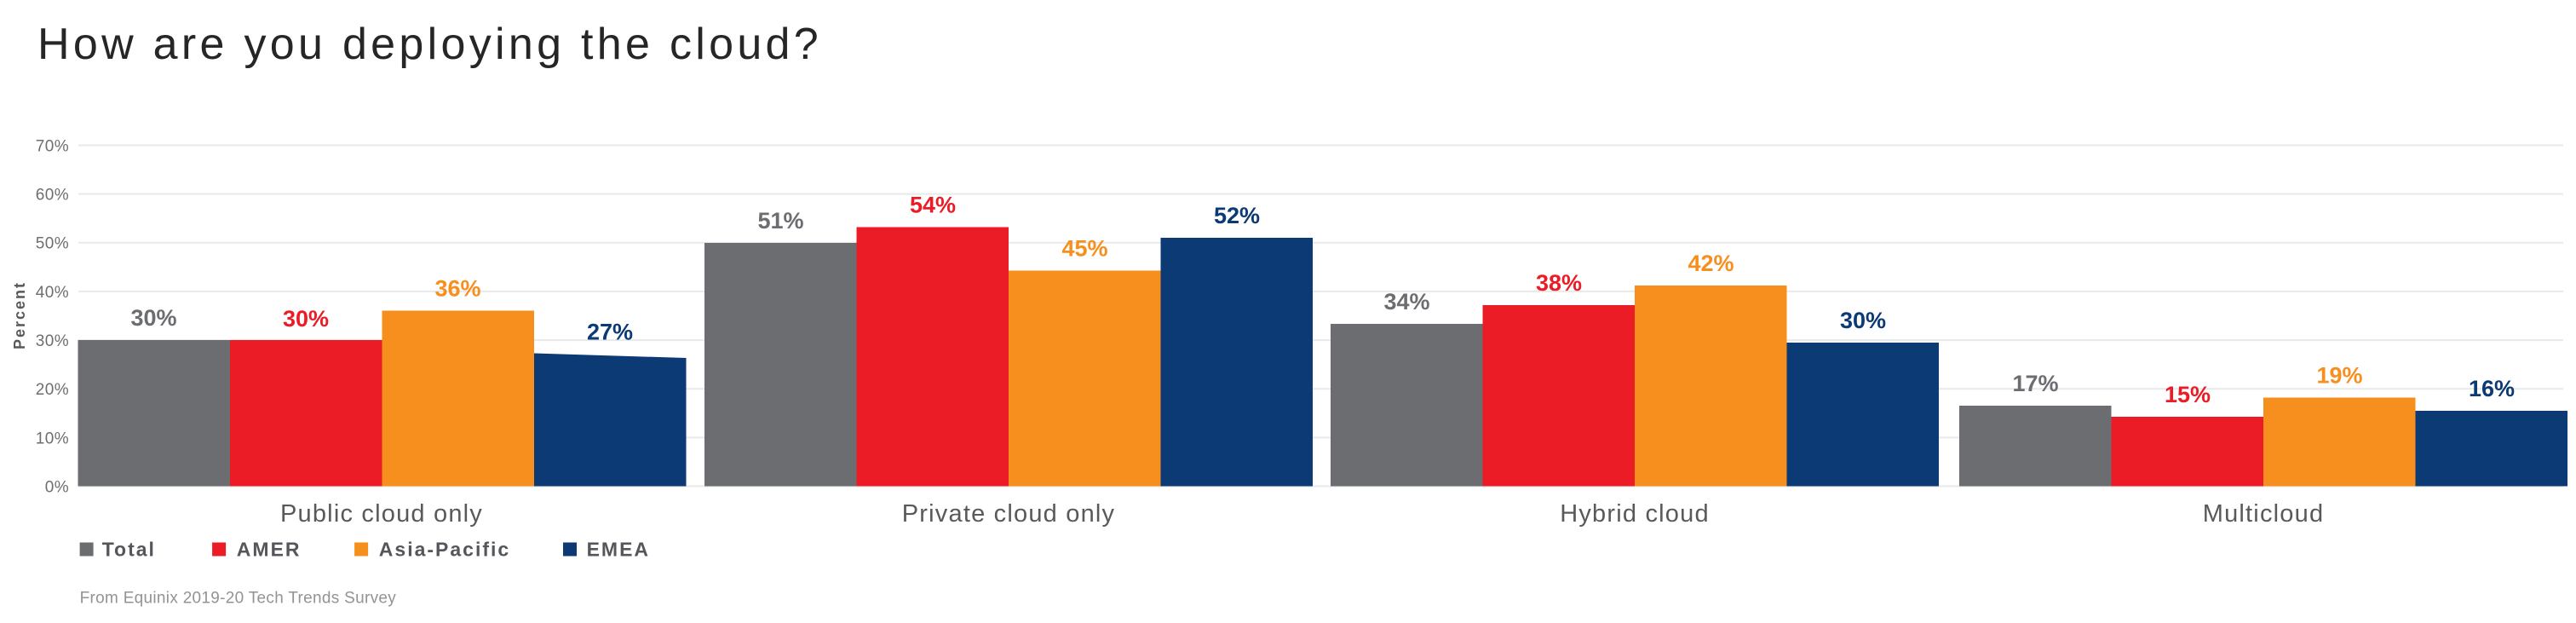  I want to click on svg-text: 15%, so click(2188, 394).